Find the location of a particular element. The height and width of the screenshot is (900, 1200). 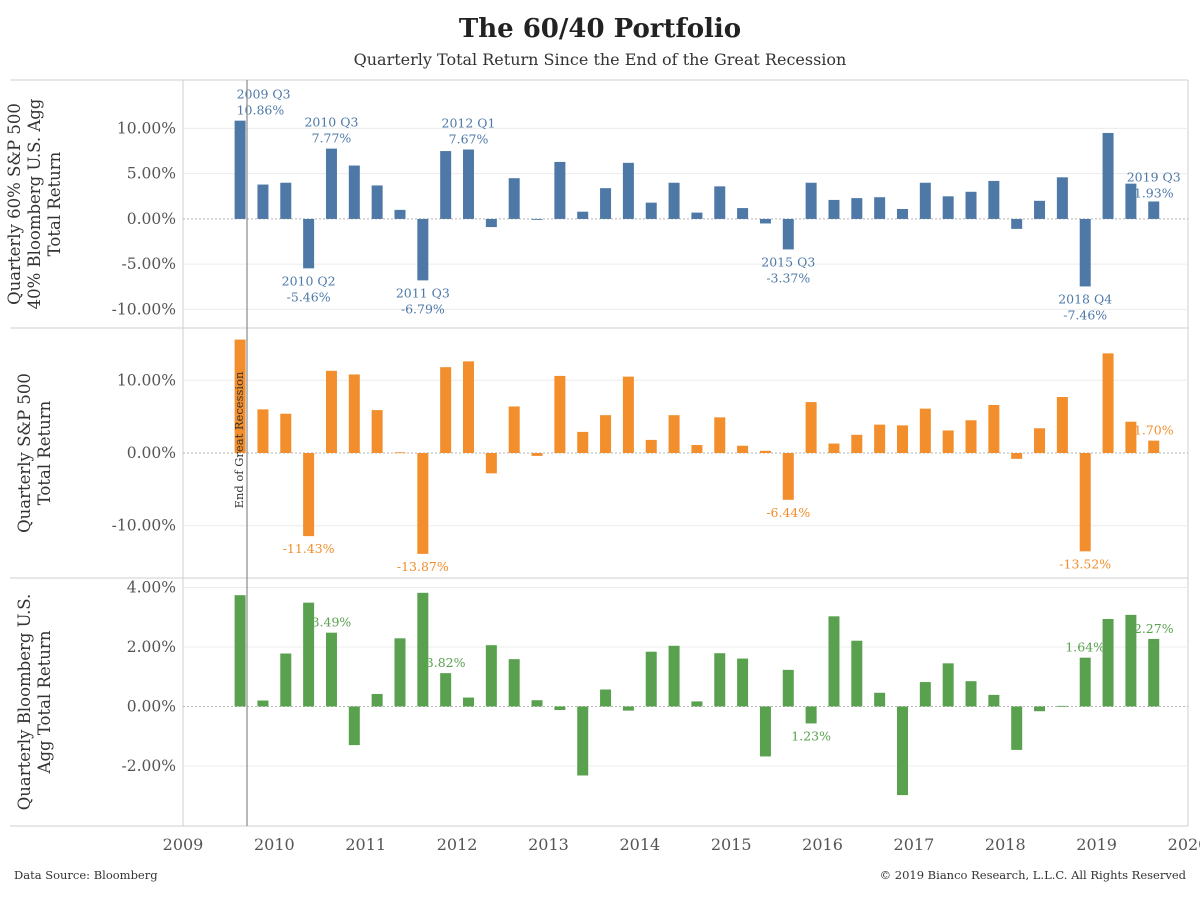

data-label: 3.82% is located at coordinates (446, 662).